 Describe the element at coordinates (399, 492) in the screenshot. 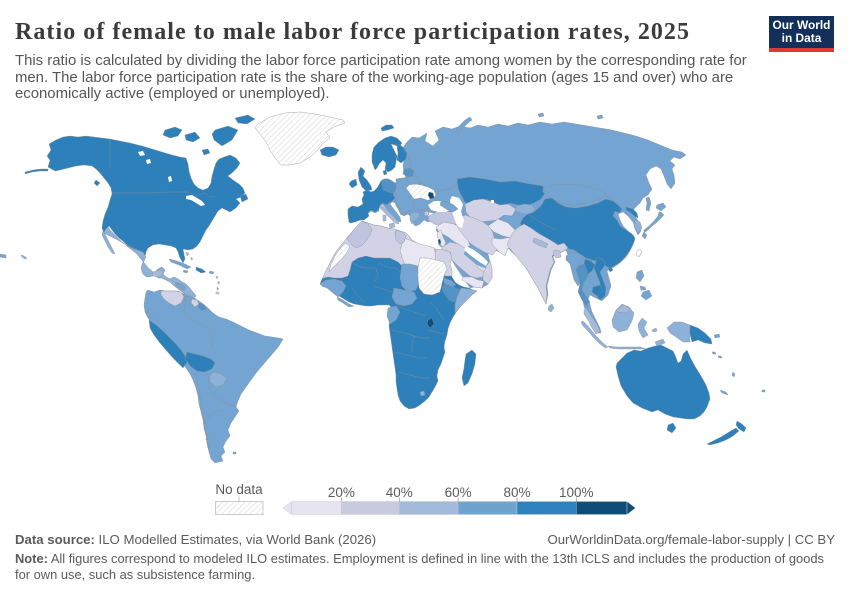

I see `svg-text: 40%` at that location.